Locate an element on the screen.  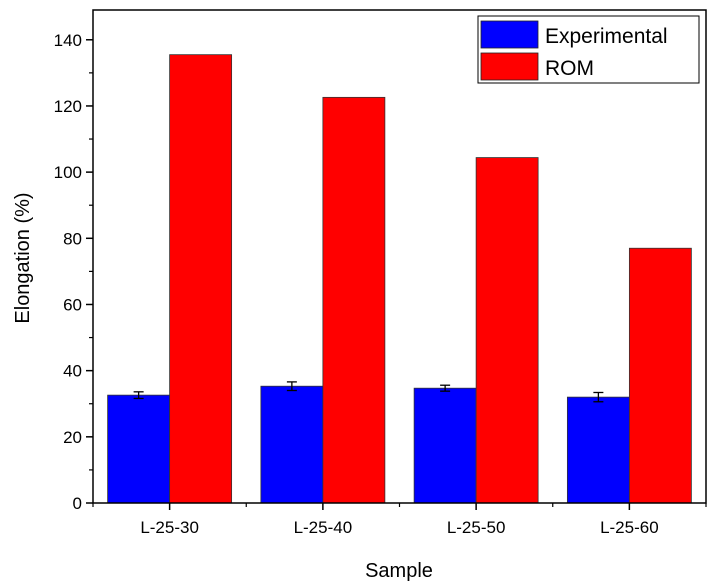
x-axis: L-25-30 L-25-40 L-25-50 L-25-60 is located at coordinates (399, 520).